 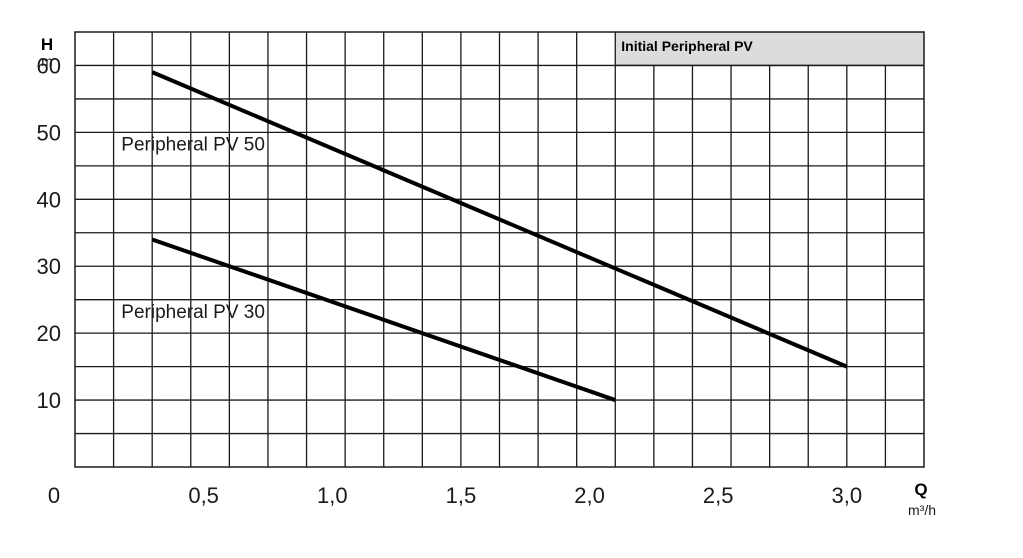 What do you see at coordinates (525, 495) in the screenshot?
I see `x-tick-labels: 0,5 1,0 1,5 2,0 2,5 3,0` at bounding box center [525, 495].